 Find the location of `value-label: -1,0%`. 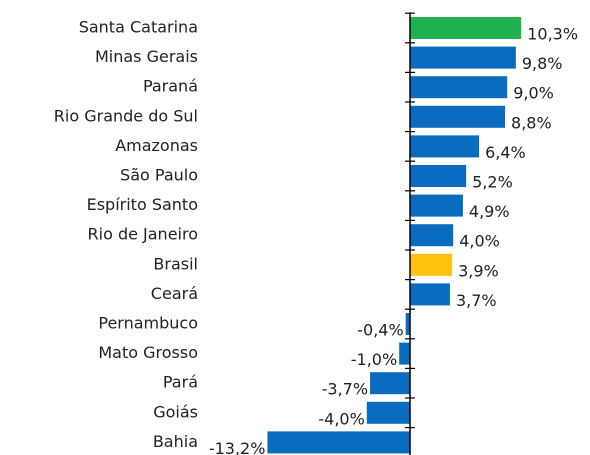

value-label: -1,0% is located at coordinates (374, 359).